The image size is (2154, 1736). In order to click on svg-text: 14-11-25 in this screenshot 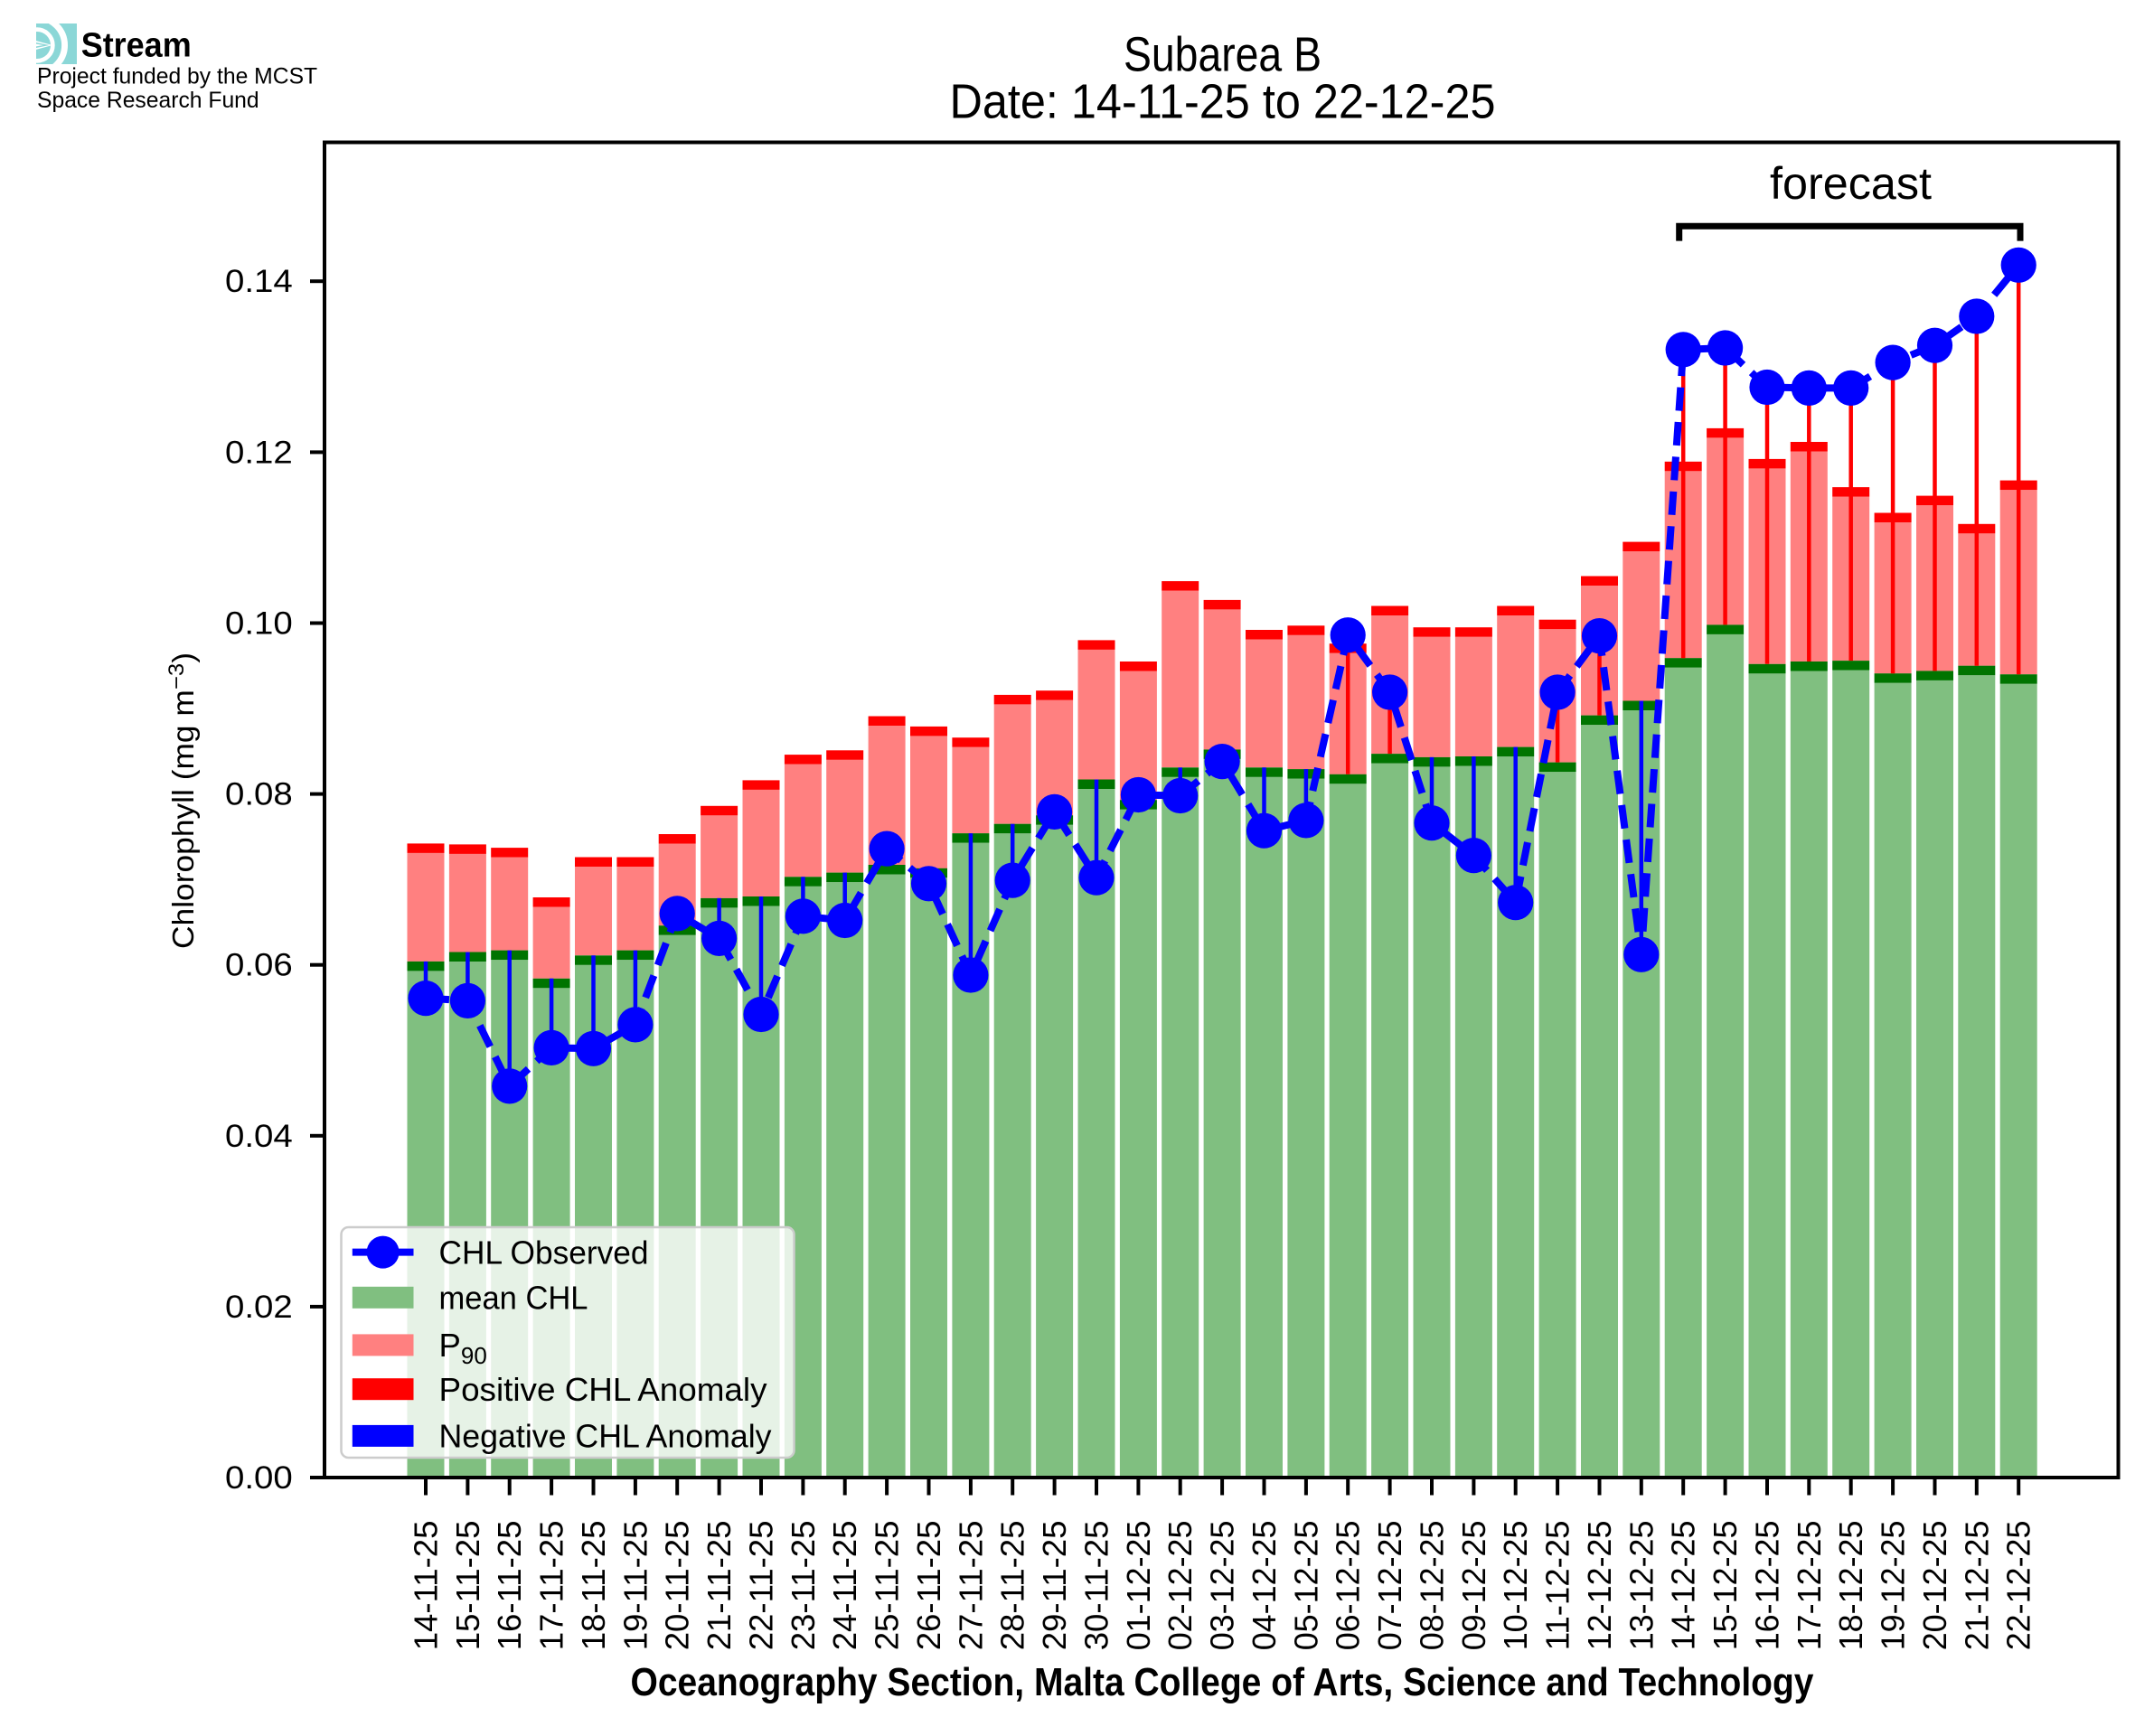, I will do `click(426, 1586)`.